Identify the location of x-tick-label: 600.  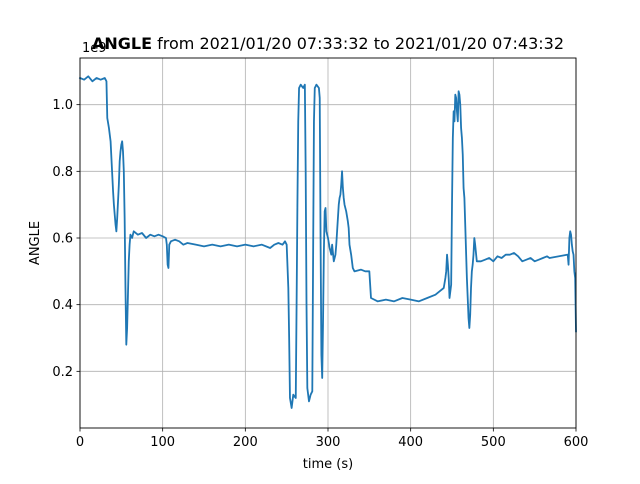
(576, 442).